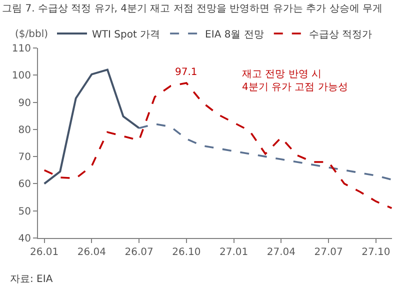 The height and width of the screenshot is (290, 410). Describe the element at coordinates (24, 212) in the screenshot. I see `y-tick-label: 50` at that location.